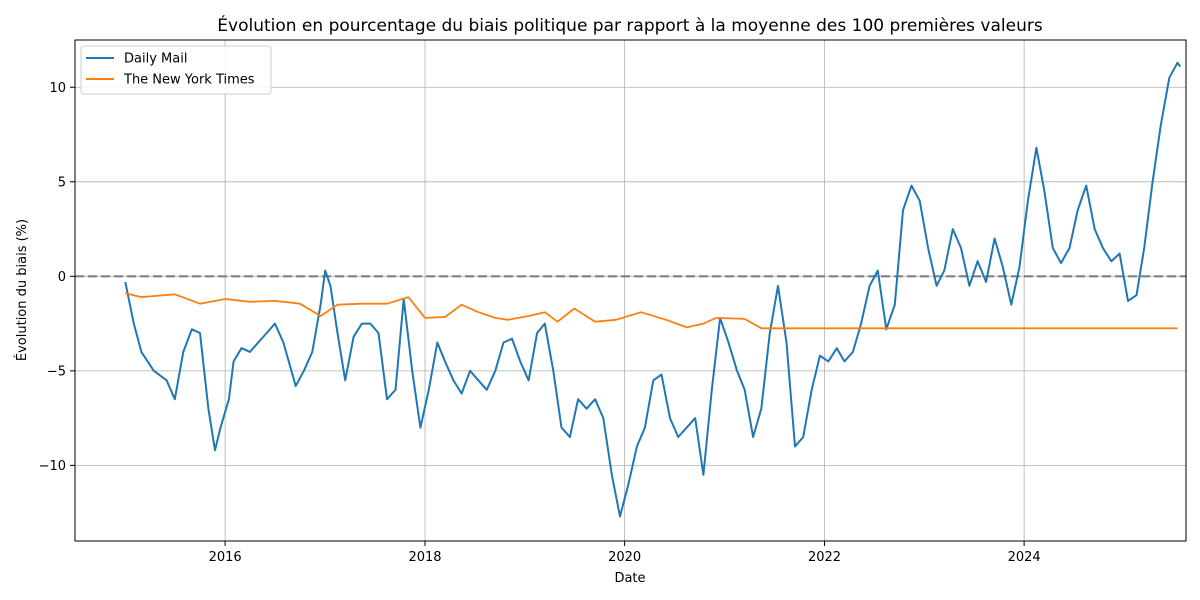  Describe the element at coordinates (1024, 557) in the screenshot. I see `x-tick-label: 2024` at that location.